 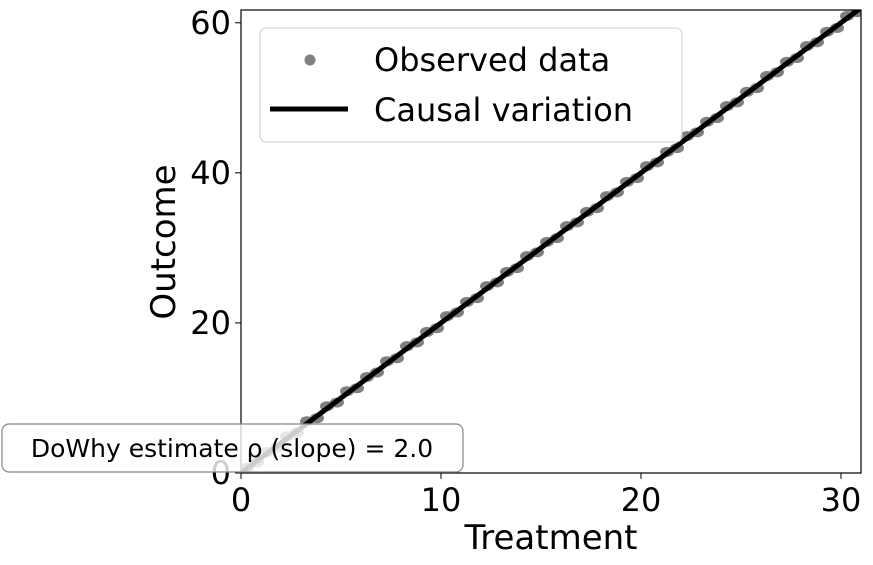 What do you see at coordinates (241, 500) in the screenshot?
I see `x-tick-label: 0` at bounding box center [241, 500].